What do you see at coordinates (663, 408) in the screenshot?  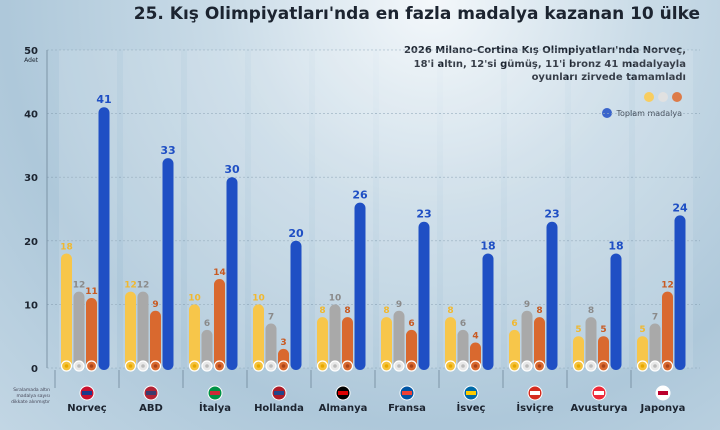 I see `country-label: Japonya` at bounding box center [663, 408].